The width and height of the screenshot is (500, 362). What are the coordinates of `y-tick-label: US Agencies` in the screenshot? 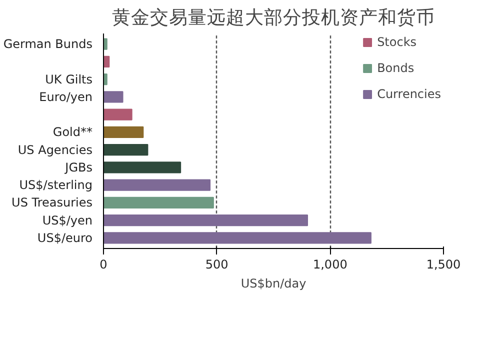 It's located at (55, 149).